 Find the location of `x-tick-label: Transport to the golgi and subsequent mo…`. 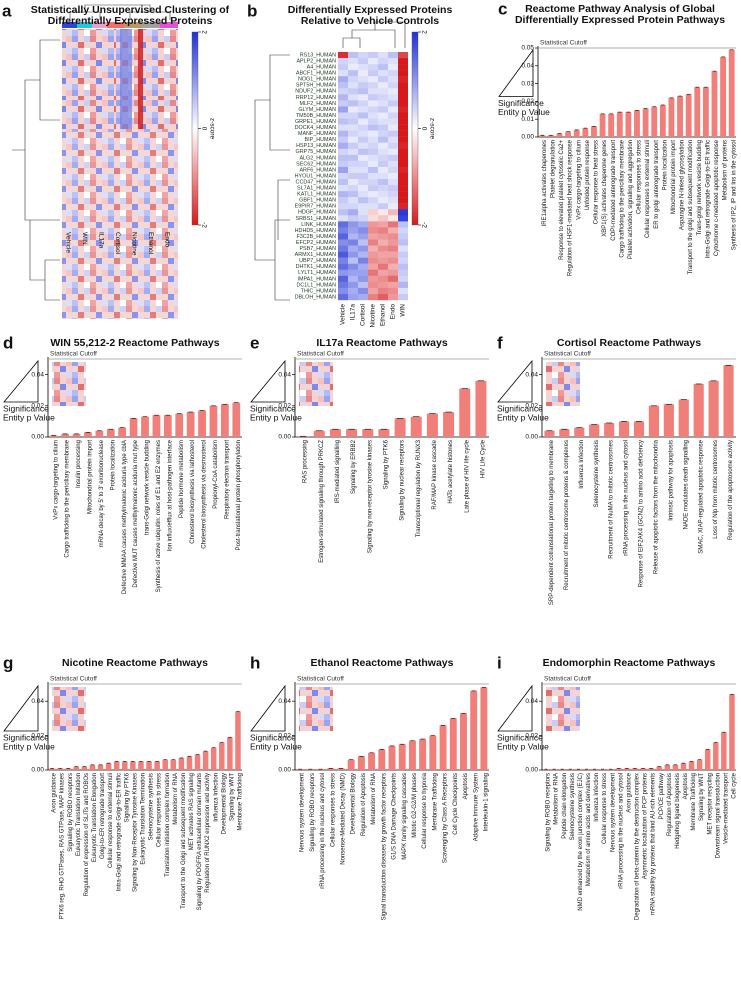

x-tick-label: Transport to the golgi and subsequent mo… is located at coordinates (691, 207).